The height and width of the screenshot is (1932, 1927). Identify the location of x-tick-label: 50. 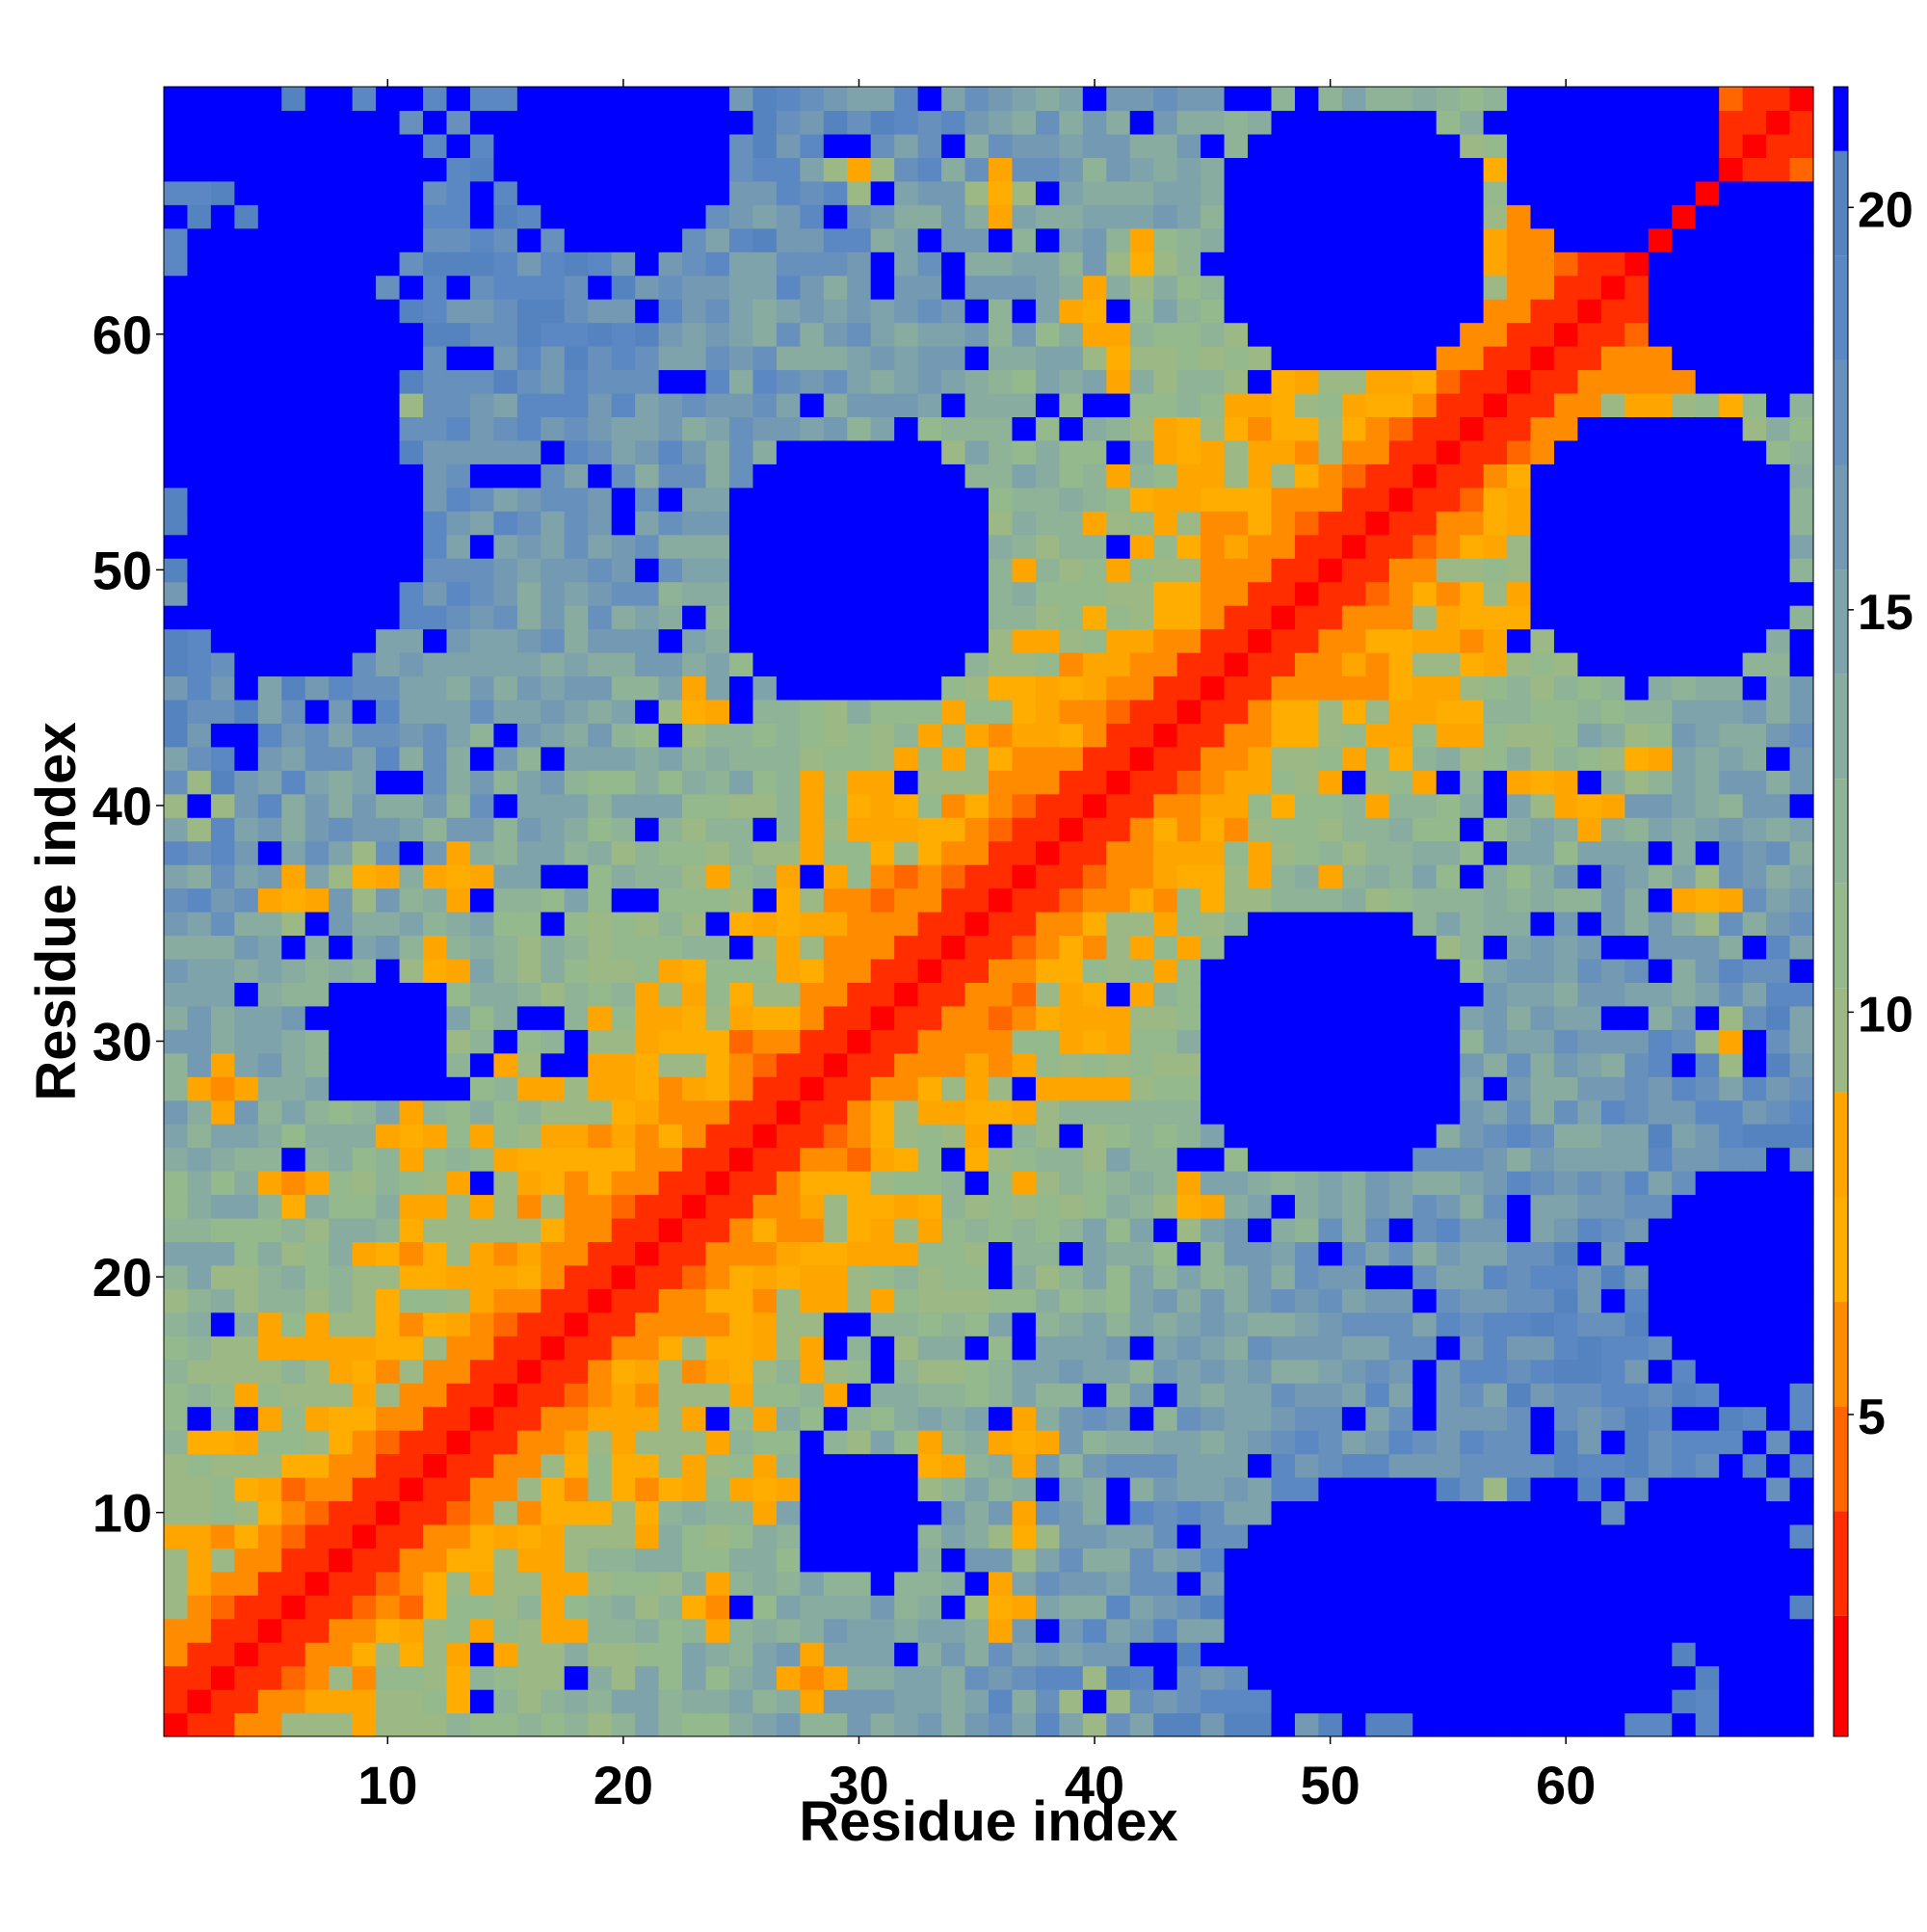
(1329, 1785).